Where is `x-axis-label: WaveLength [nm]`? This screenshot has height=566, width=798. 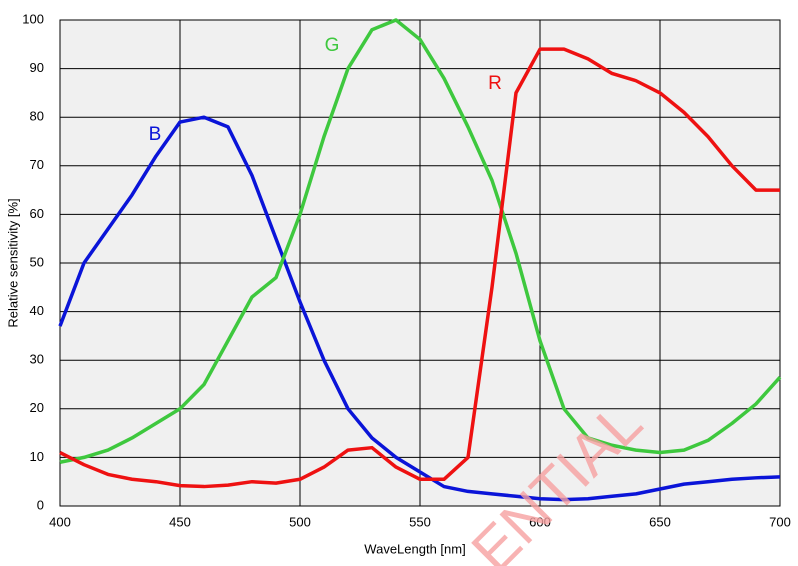
x-axis-label: WaveLength [nm] is located at coordinates (414, 548).